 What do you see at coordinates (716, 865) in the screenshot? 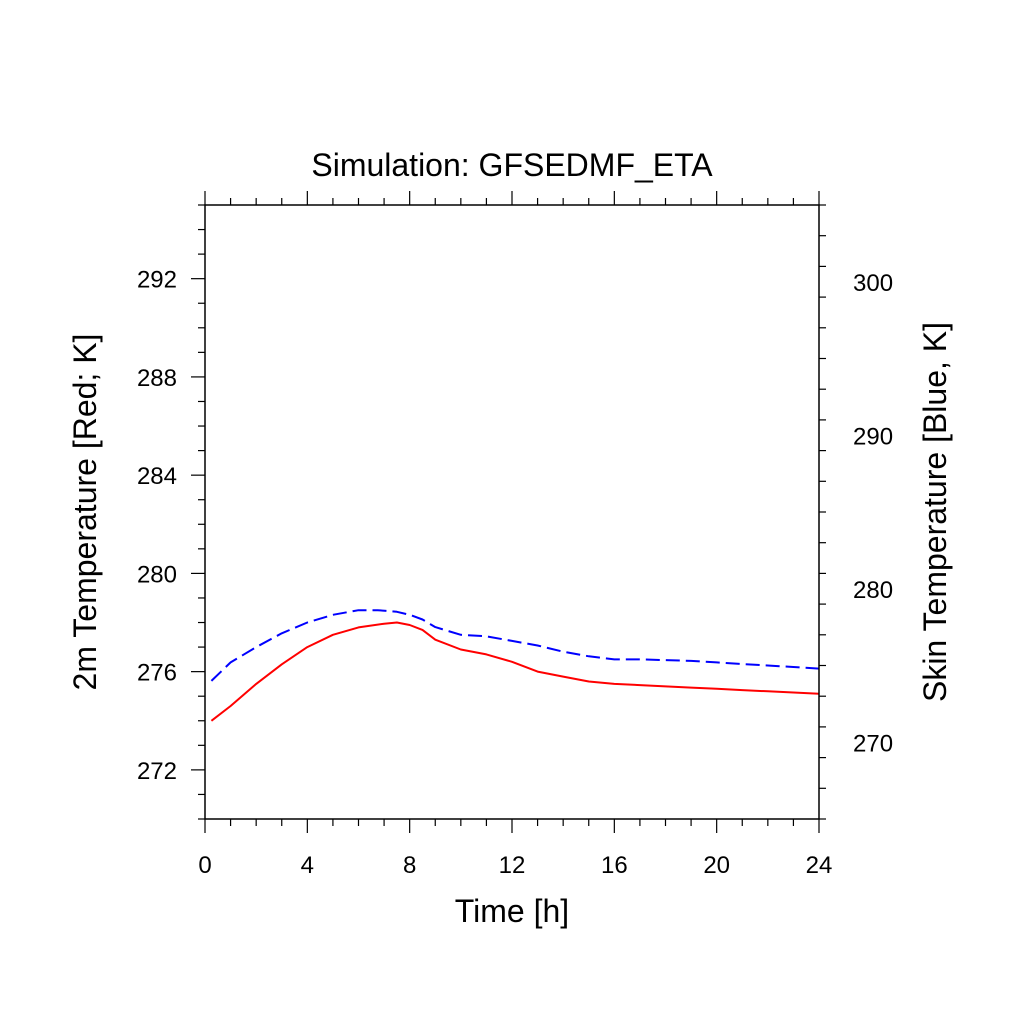
I see `x-tick-label: 20` at bounding box center [716, 865].